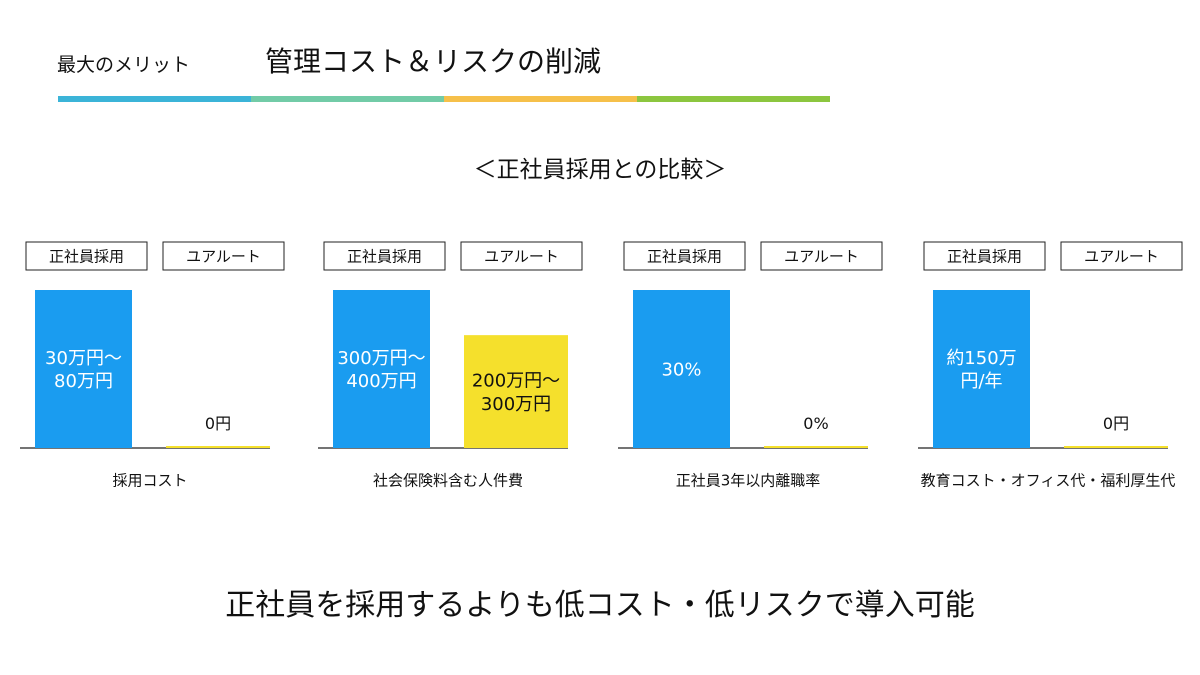  I want to click on bar-value-label: 30万円～ 80万円, so click(83, 370).